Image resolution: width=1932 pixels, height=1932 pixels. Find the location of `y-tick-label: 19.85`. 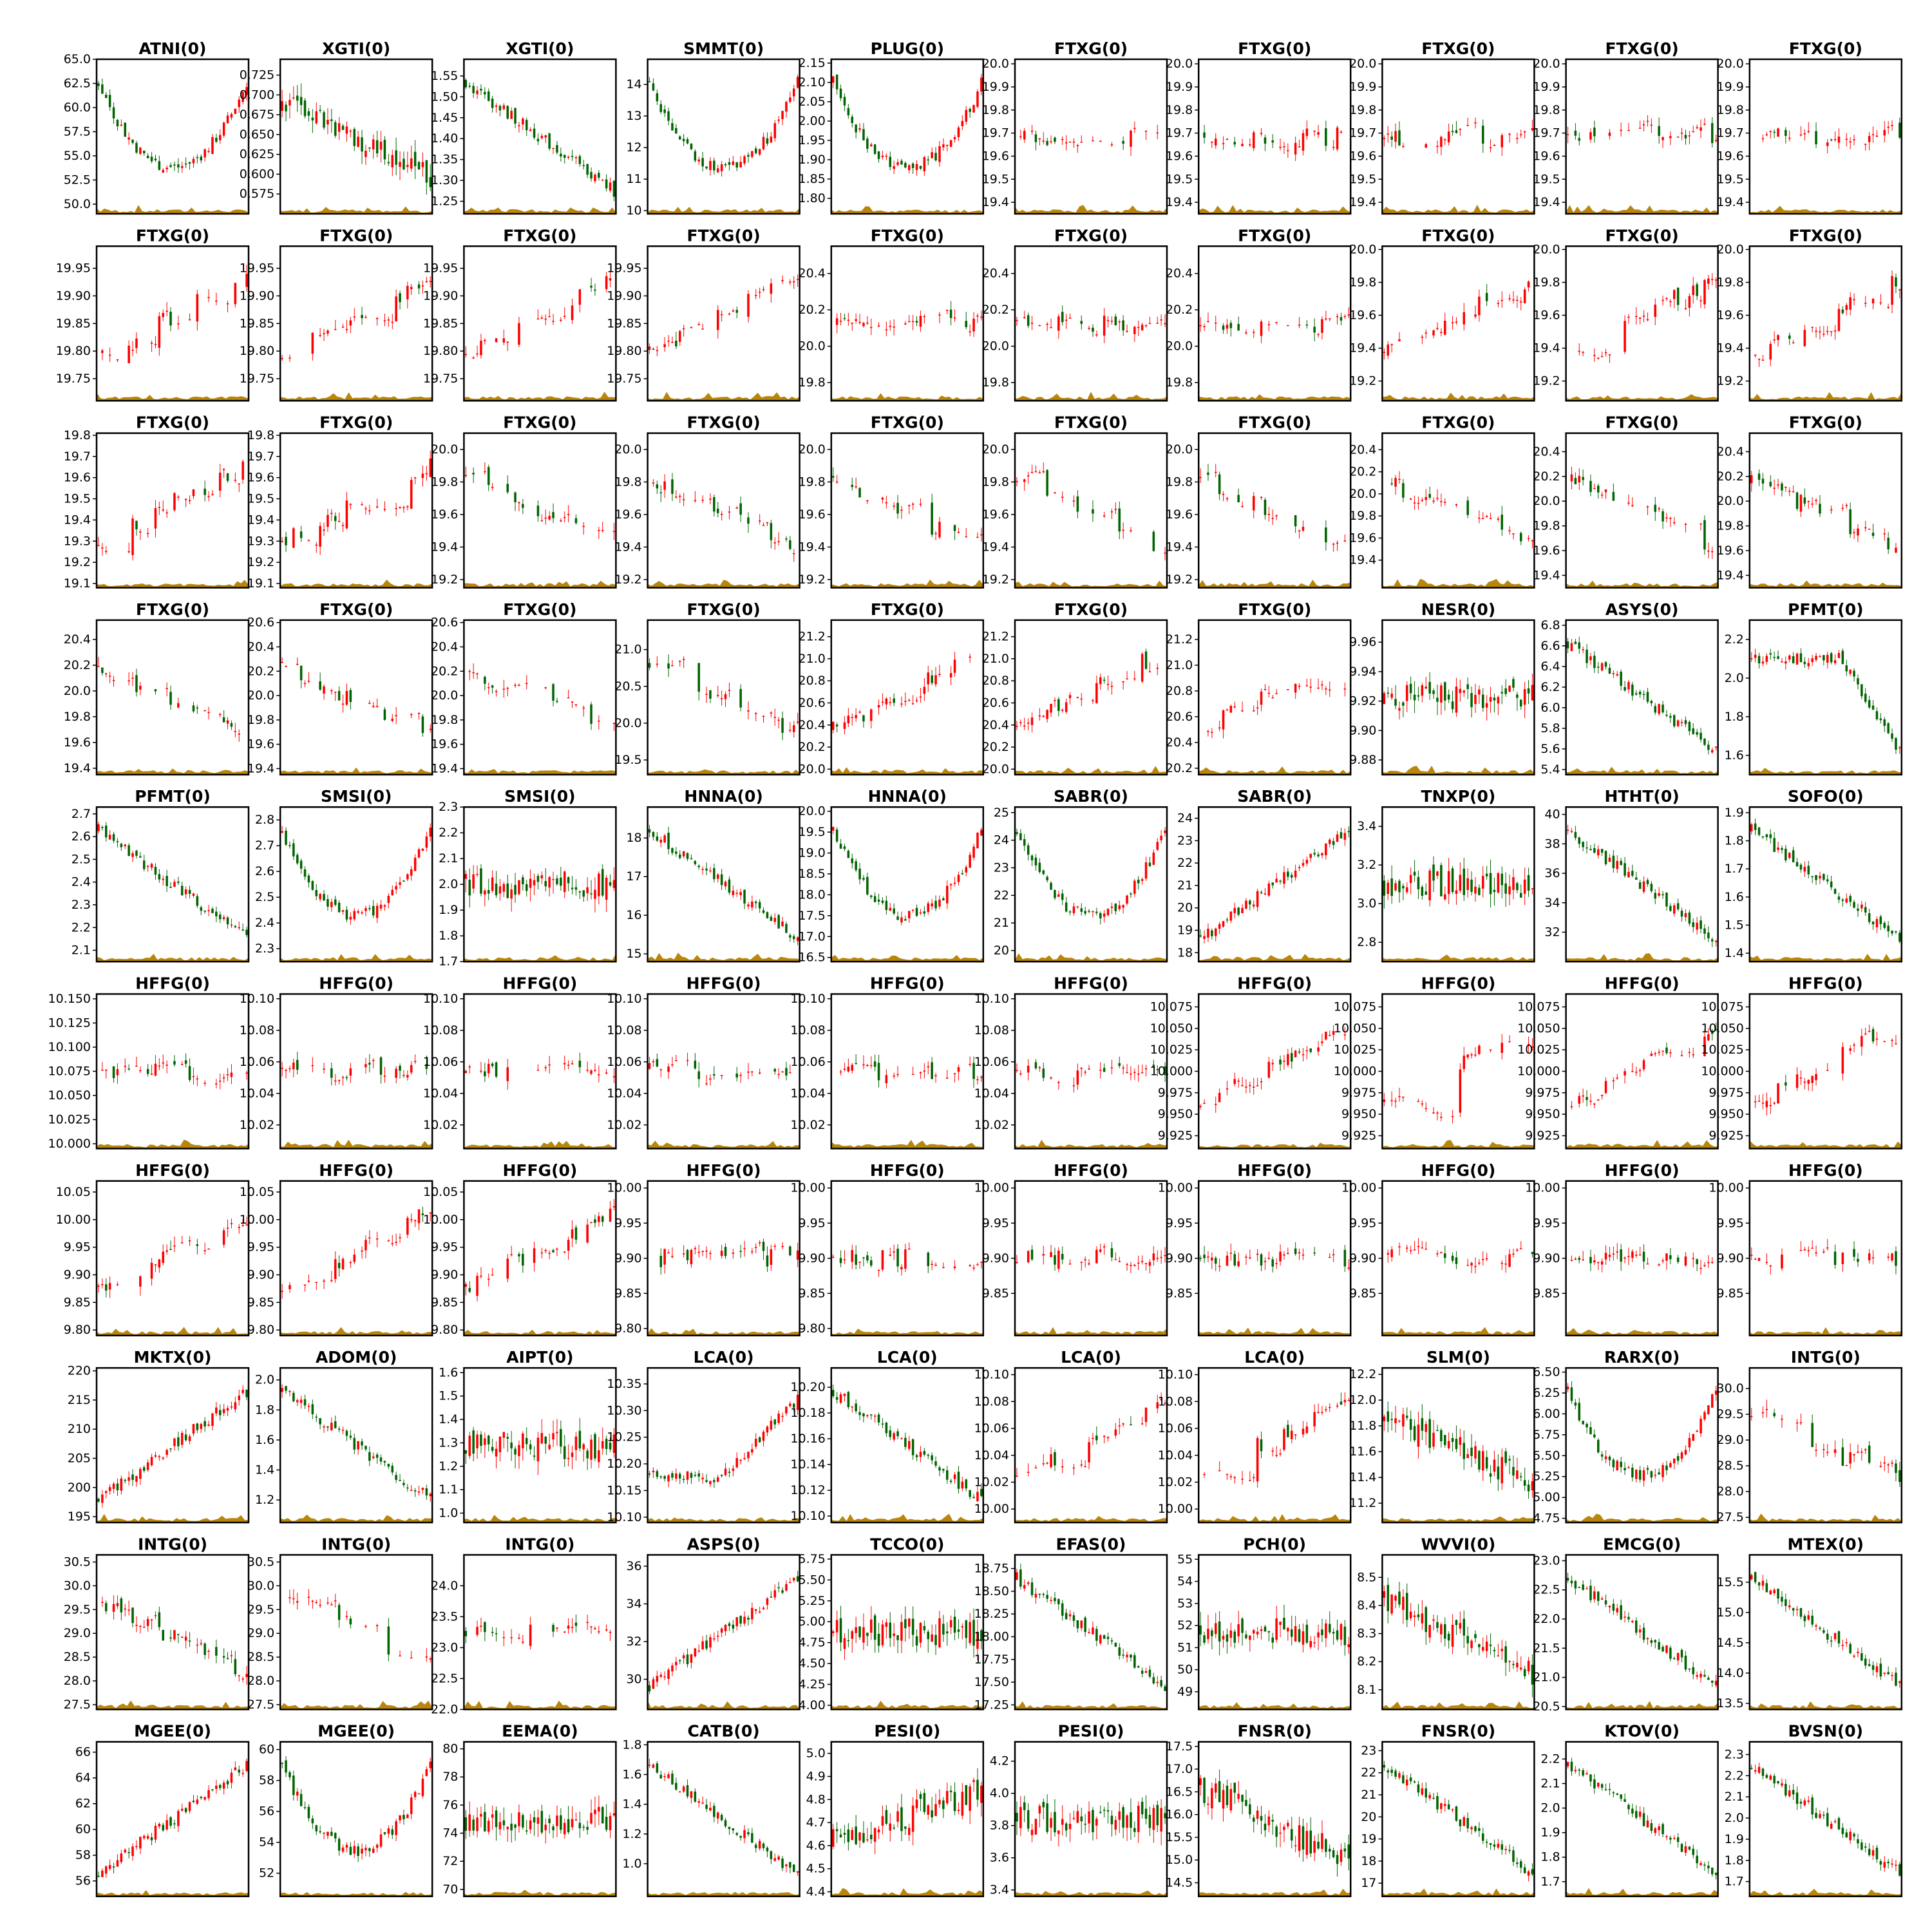

y-tick-label: 19.85 is located at coordinates (257, 323).